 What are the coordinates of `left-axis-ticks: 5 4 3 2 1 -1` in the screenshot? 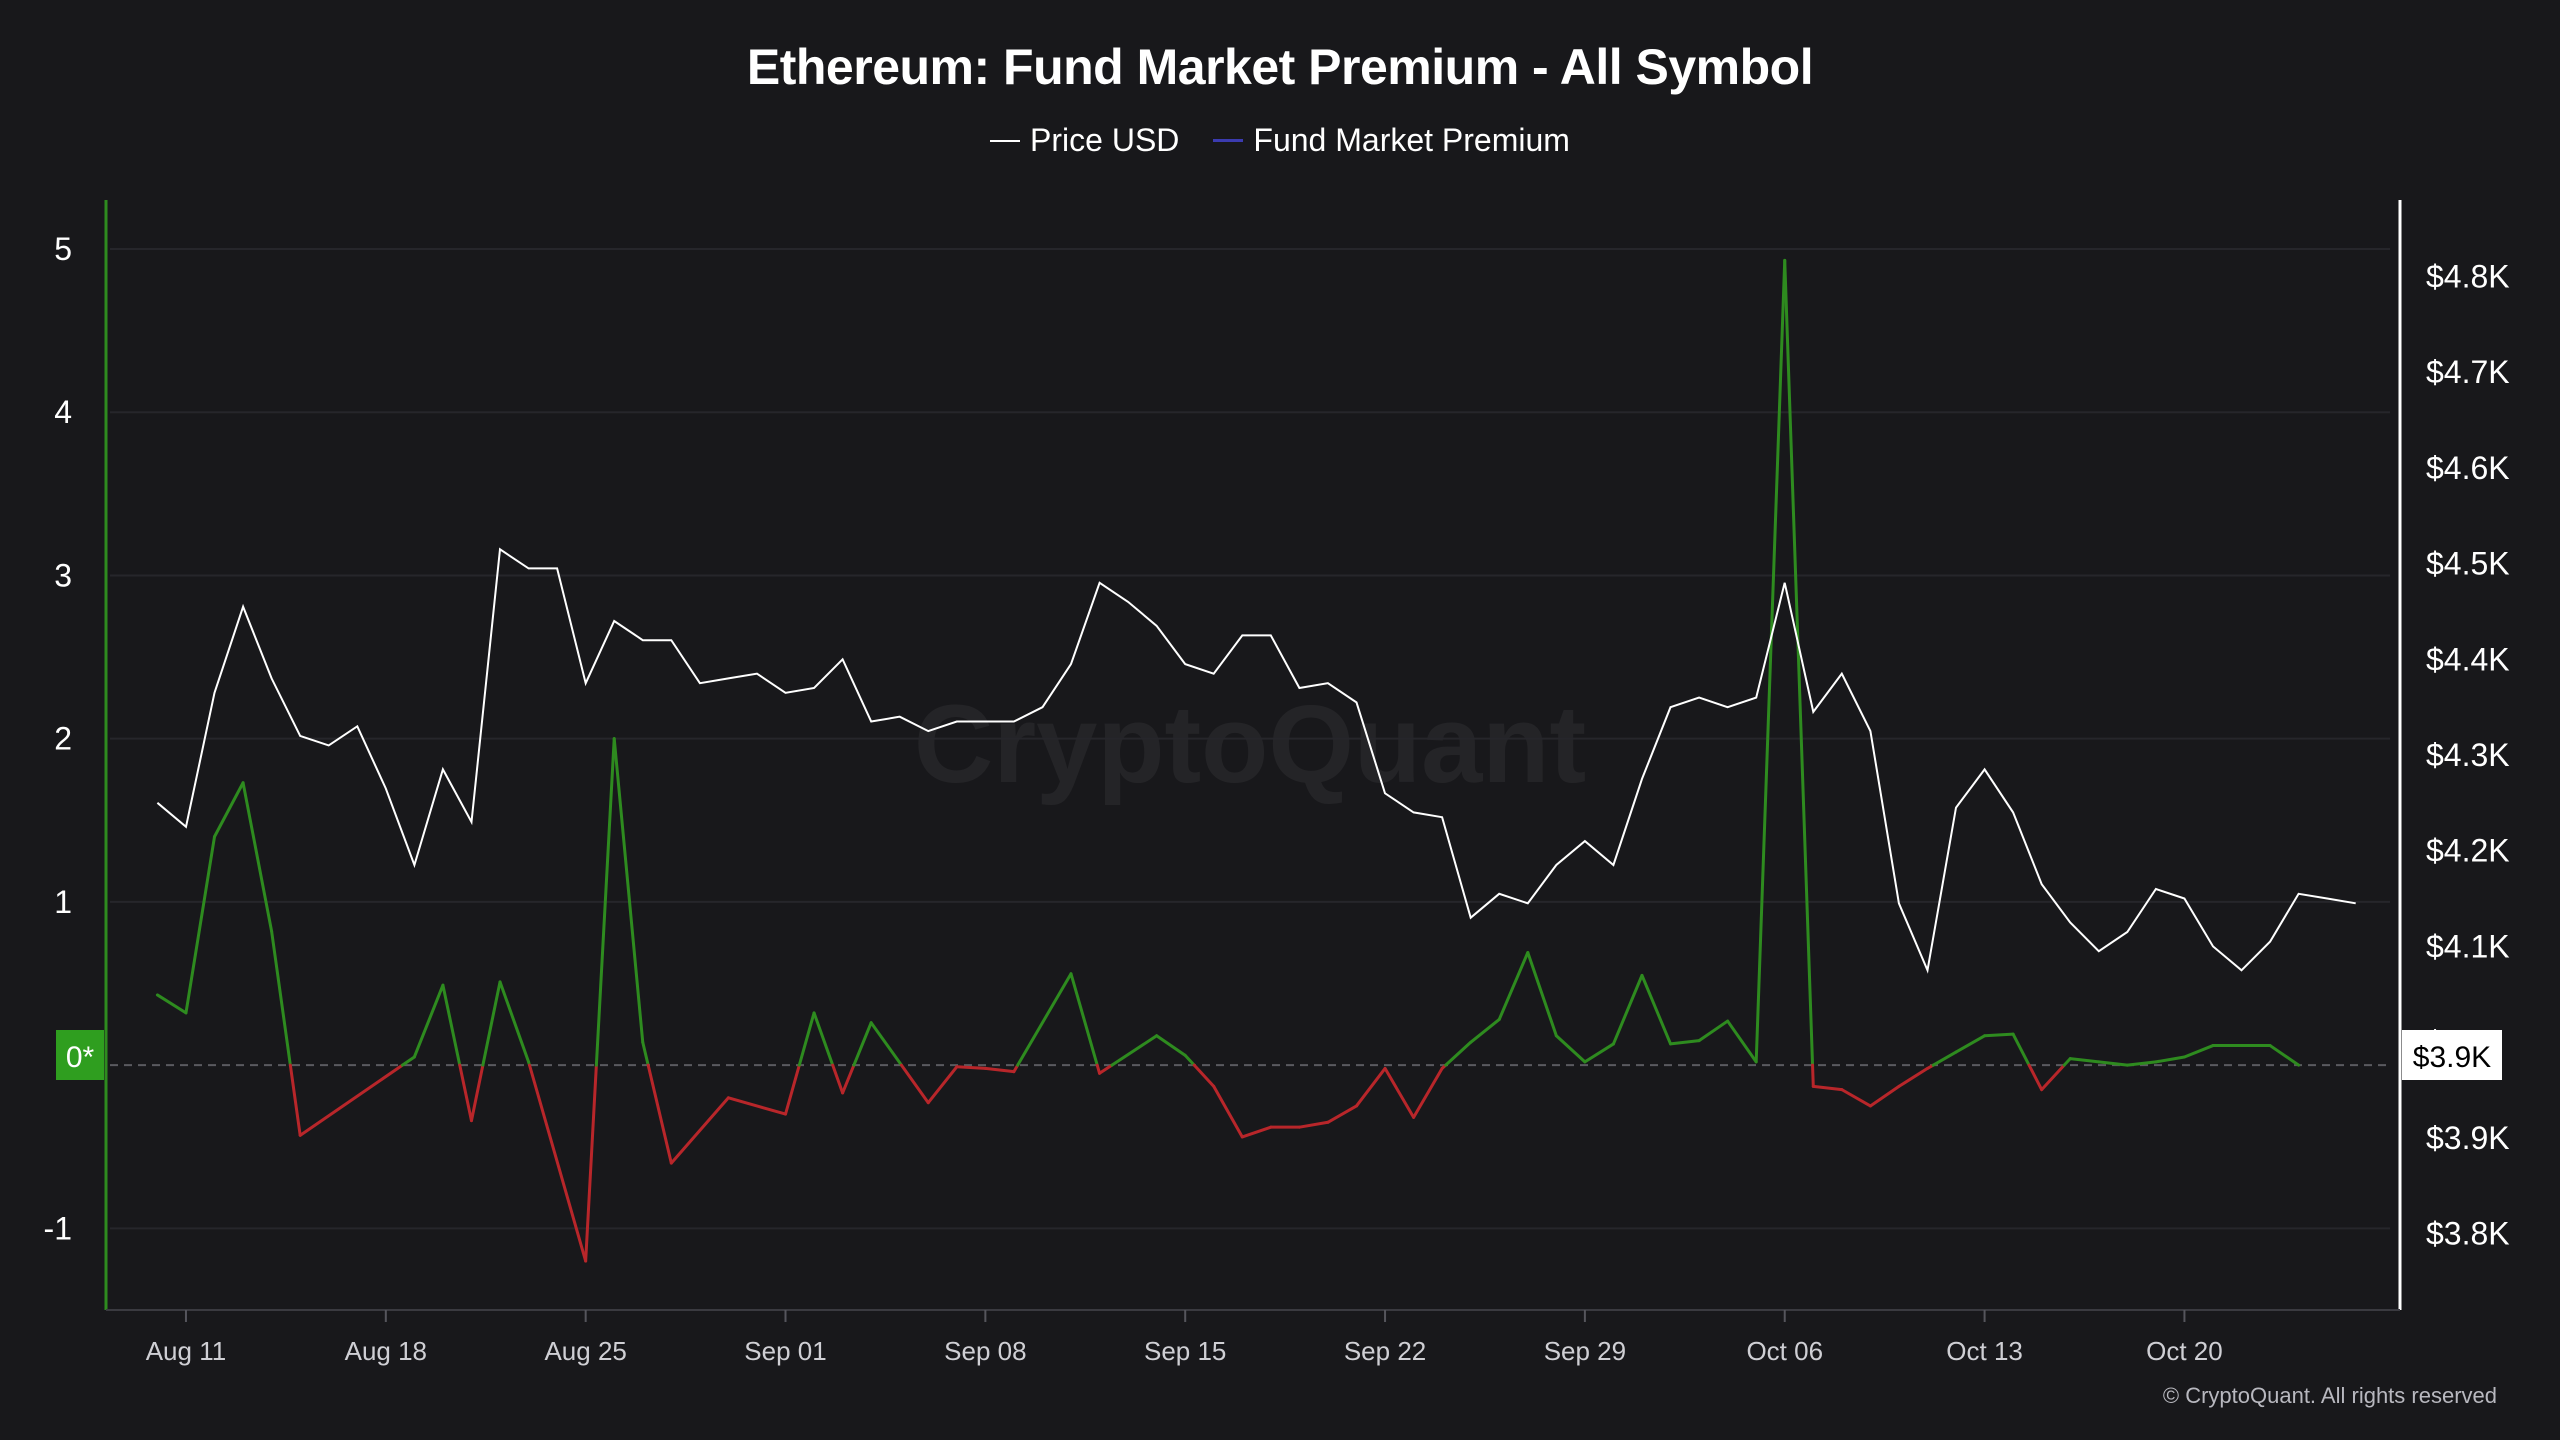 It's located at (58, 738).